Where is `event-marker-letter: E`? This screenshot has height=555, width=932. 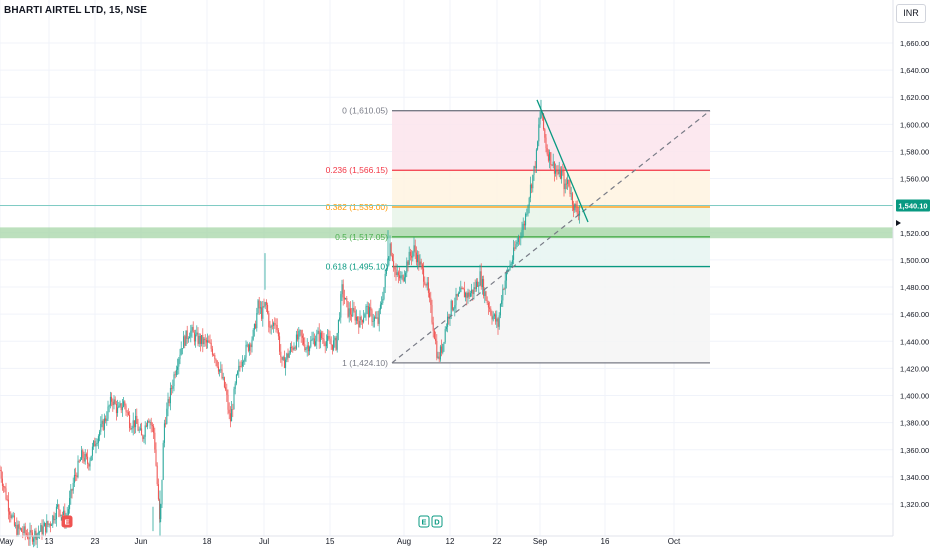
event-marker-letter: E is located at coordinates (66, 522).